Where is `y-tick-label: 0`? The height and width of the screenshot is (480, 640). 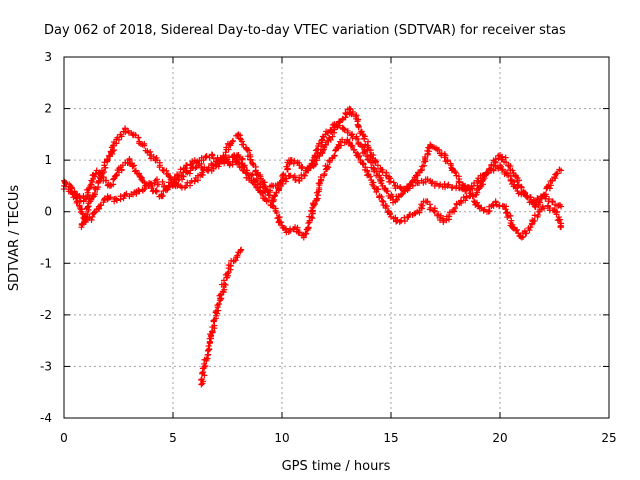
y-tick-label: 0 is located at coordinates (48, 212).